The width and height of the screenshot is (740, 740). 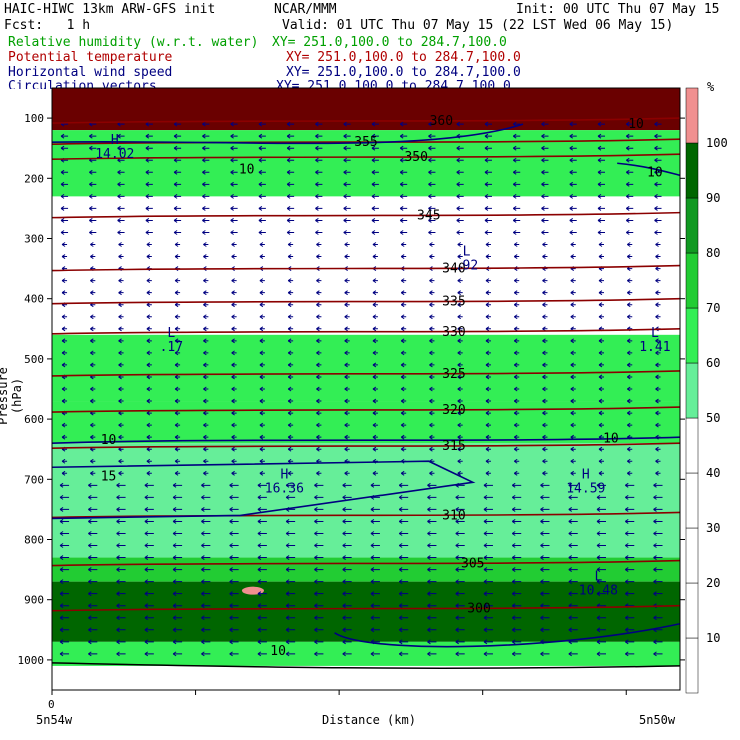 What do you see at coordinates (472, 564) in the screenshot?
I see `theta-label: 305` at bounding box center [472, 564].